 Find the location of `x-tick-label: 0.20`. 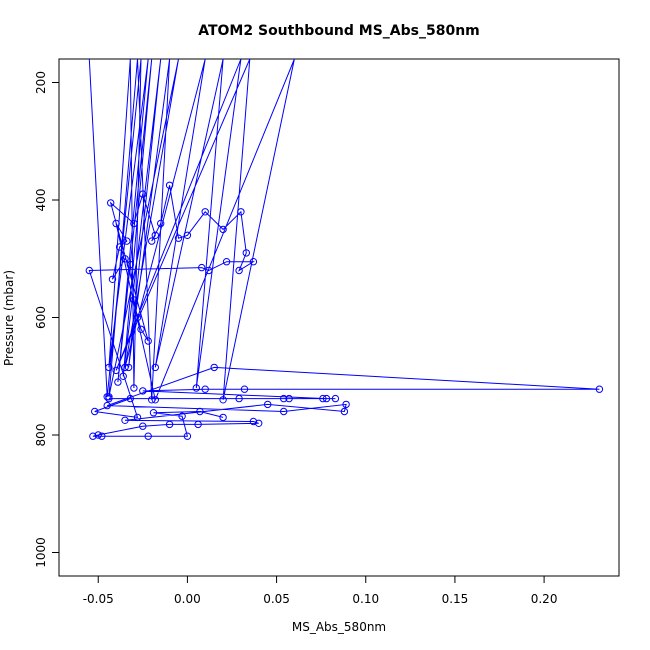

x-tick-label: 0.20 is located at coordinates (544, 599).